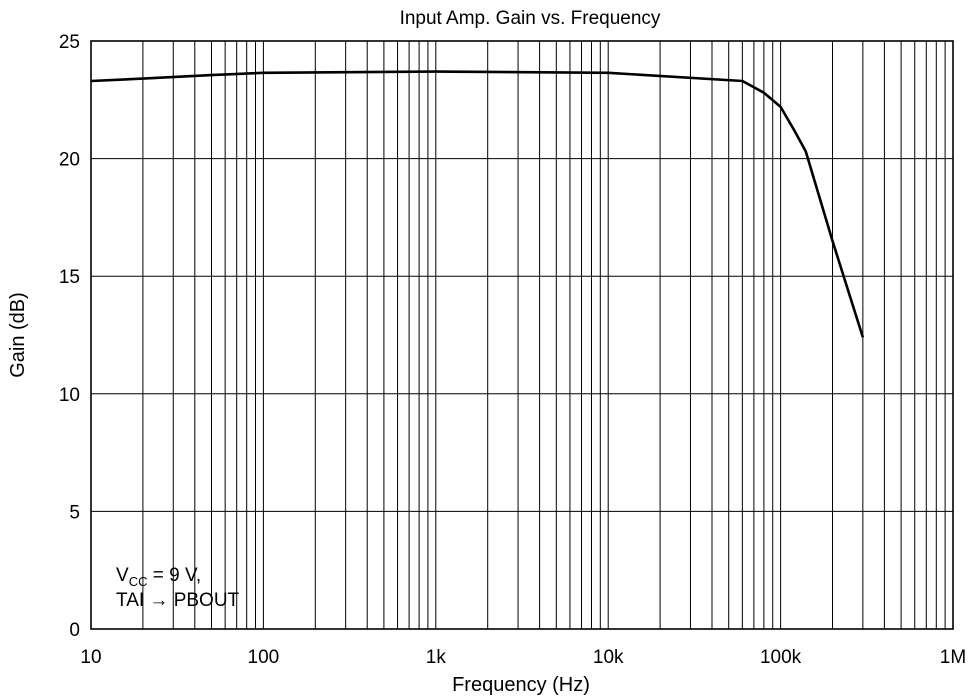 The width and height of the screenshot is (980, 699). I want to click on y-tick-label: 25, so click(69, 42).